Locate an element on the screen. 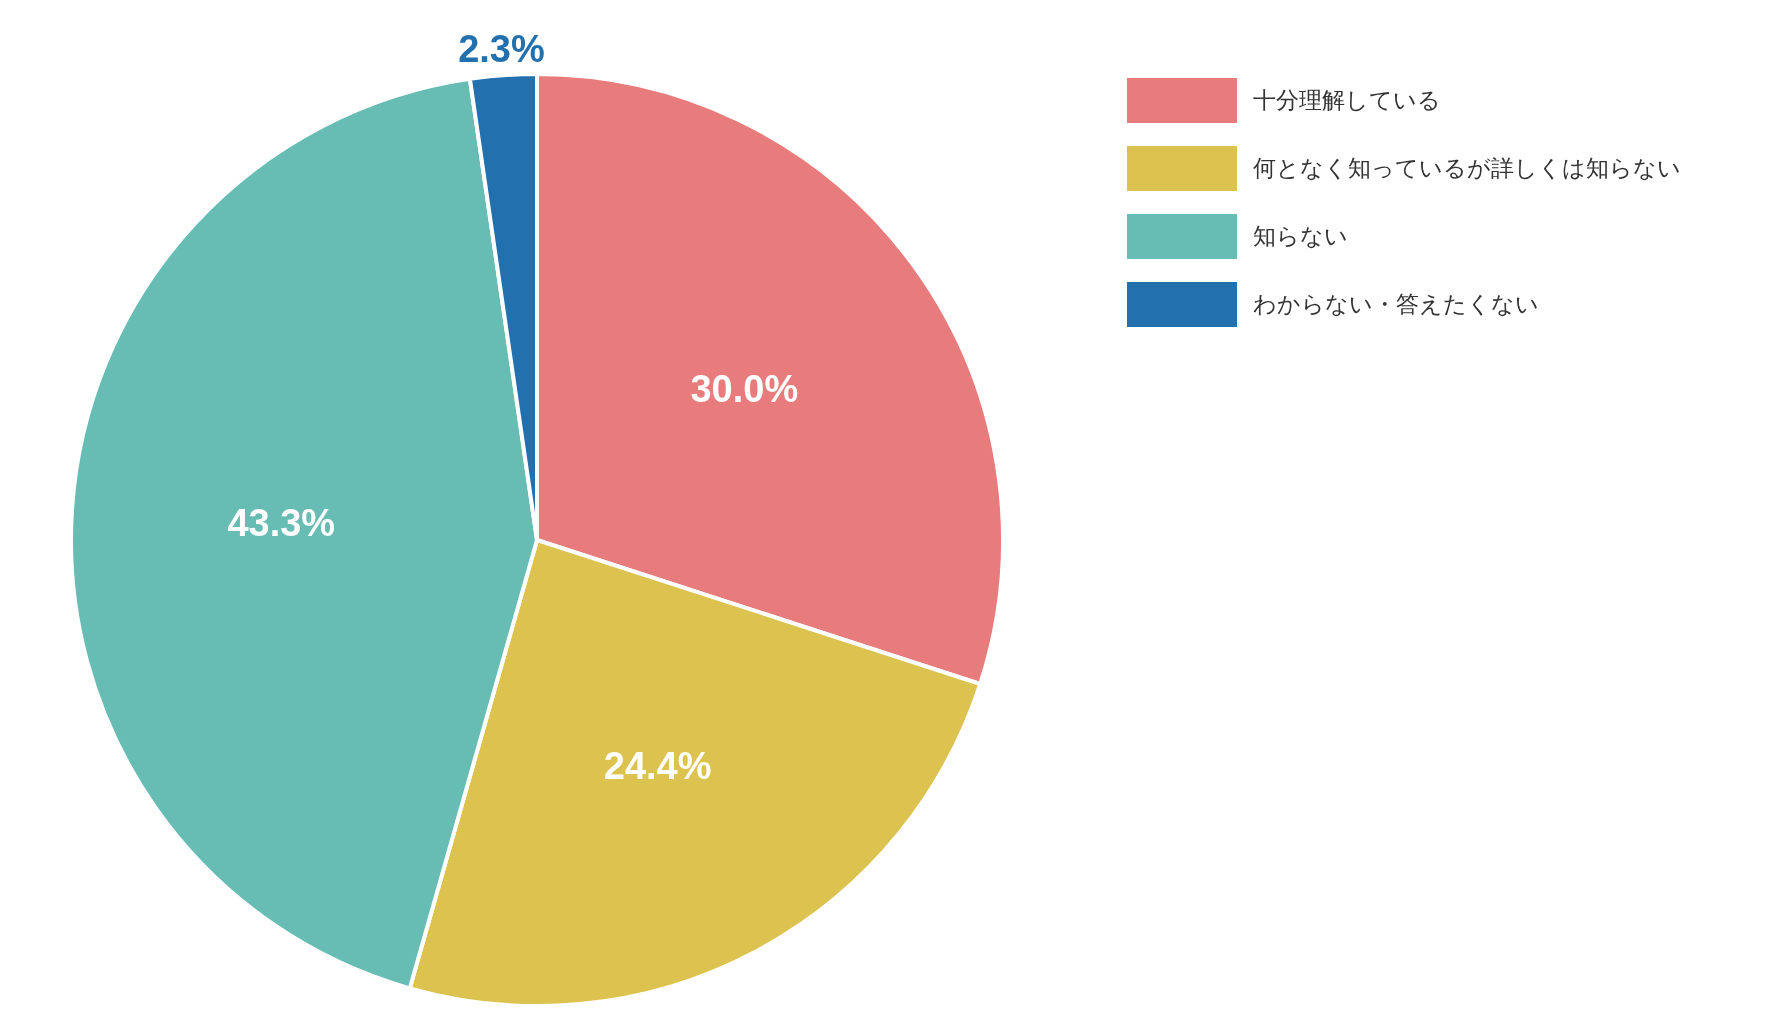 Image resolution: width=1767 pixels, height=1021 pixels. data-label: 43.3% is located at coordinates (281, 523).